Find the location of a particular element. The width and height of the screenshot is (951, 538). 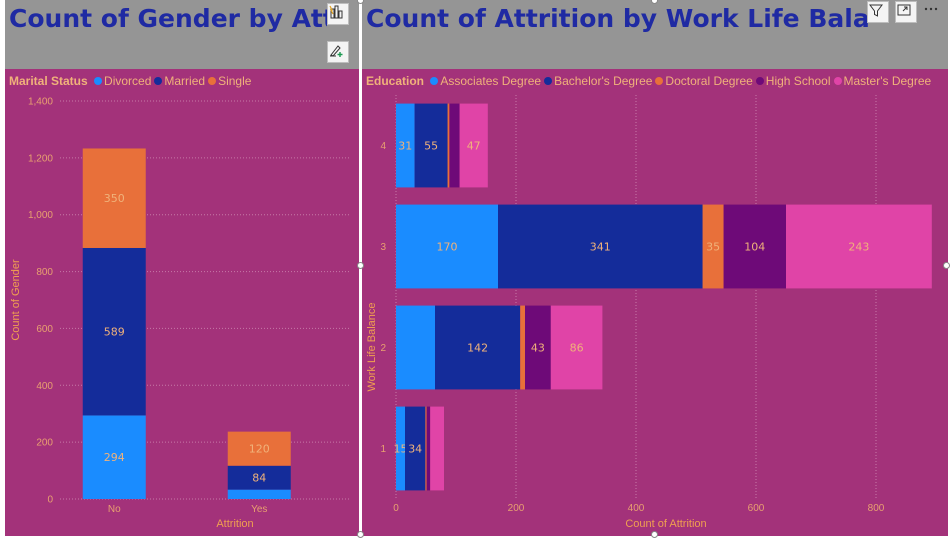

data-label: 341 is located at coordinates (600, 247).